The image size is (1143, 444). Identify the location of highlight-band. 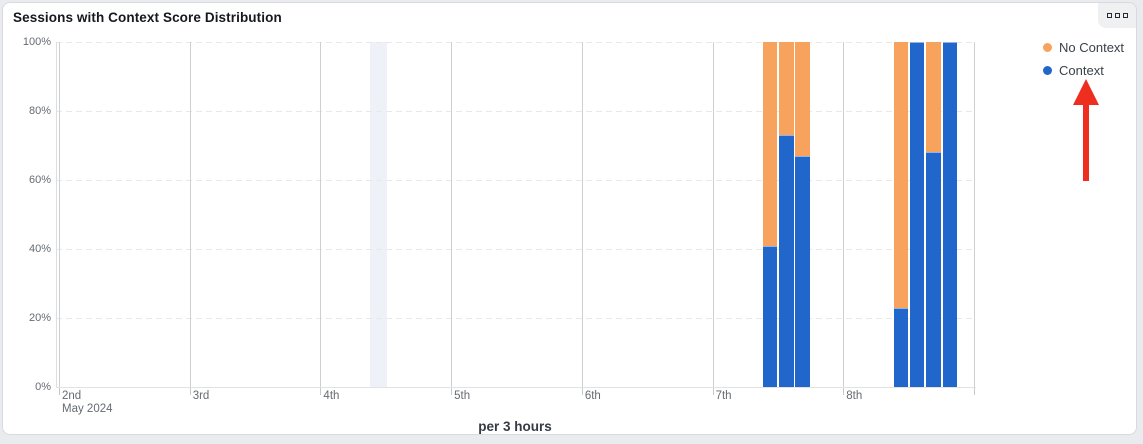
(378, 214).